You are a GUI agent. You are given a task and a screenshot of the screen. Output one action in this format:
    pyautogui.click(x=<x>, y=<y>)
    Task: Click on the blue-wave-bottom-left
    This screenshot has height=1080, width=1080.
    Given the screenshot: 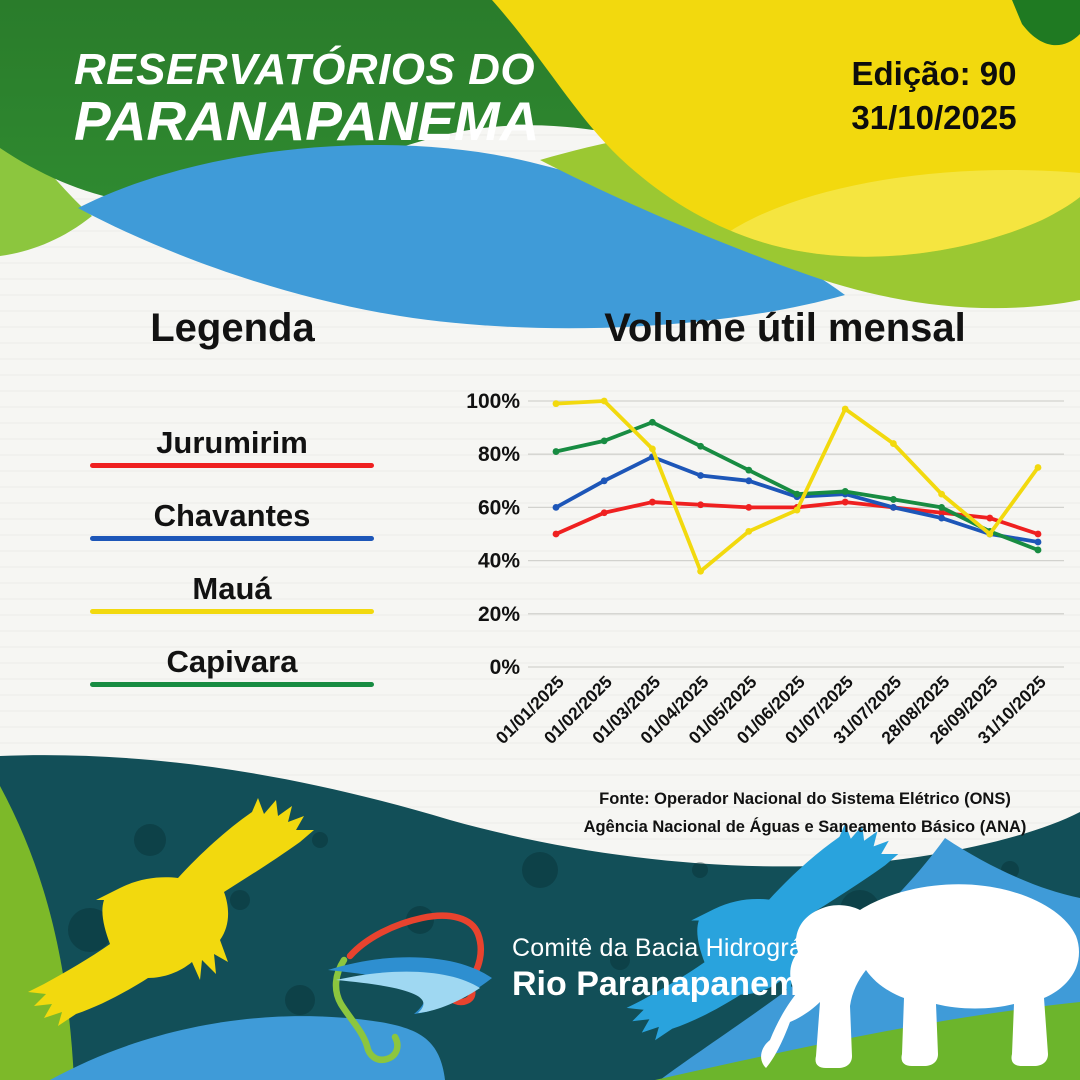 What is the action you would take?
    pyautogui.click(x=247, y=1048)
    